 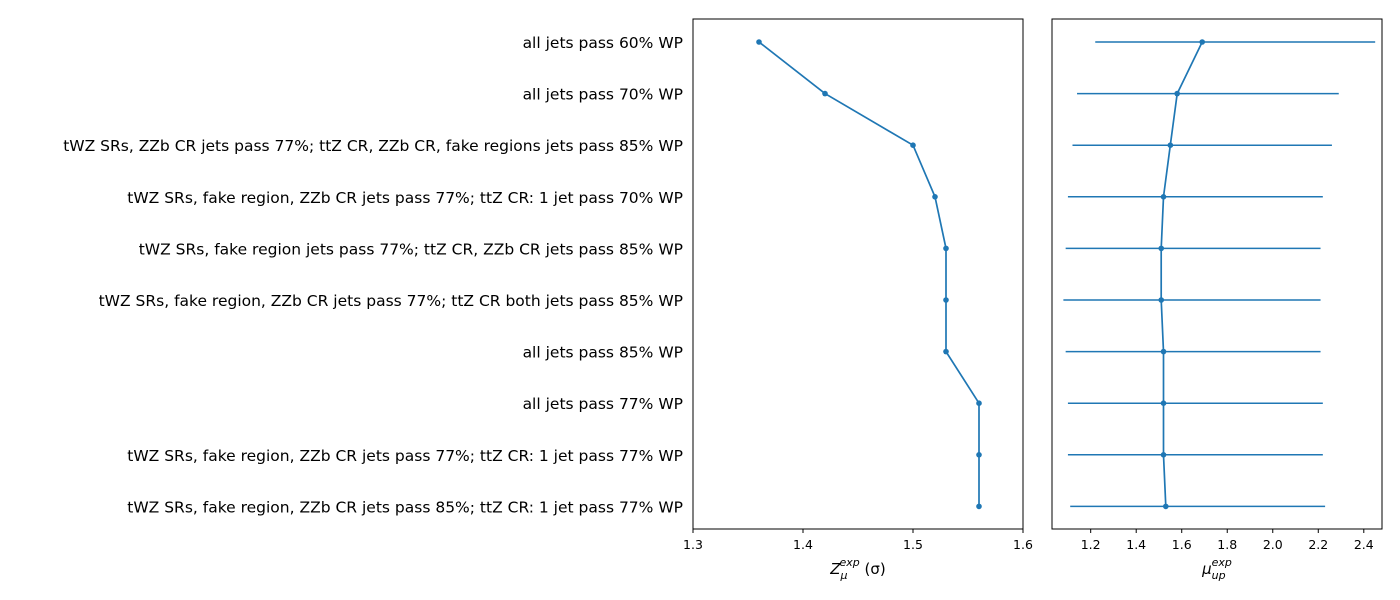 I want to click on mu-up-x-ticks: 1.2 1.4 1.6 1.8 2.0 2.2 2.4, so click(x=1227, y=540).